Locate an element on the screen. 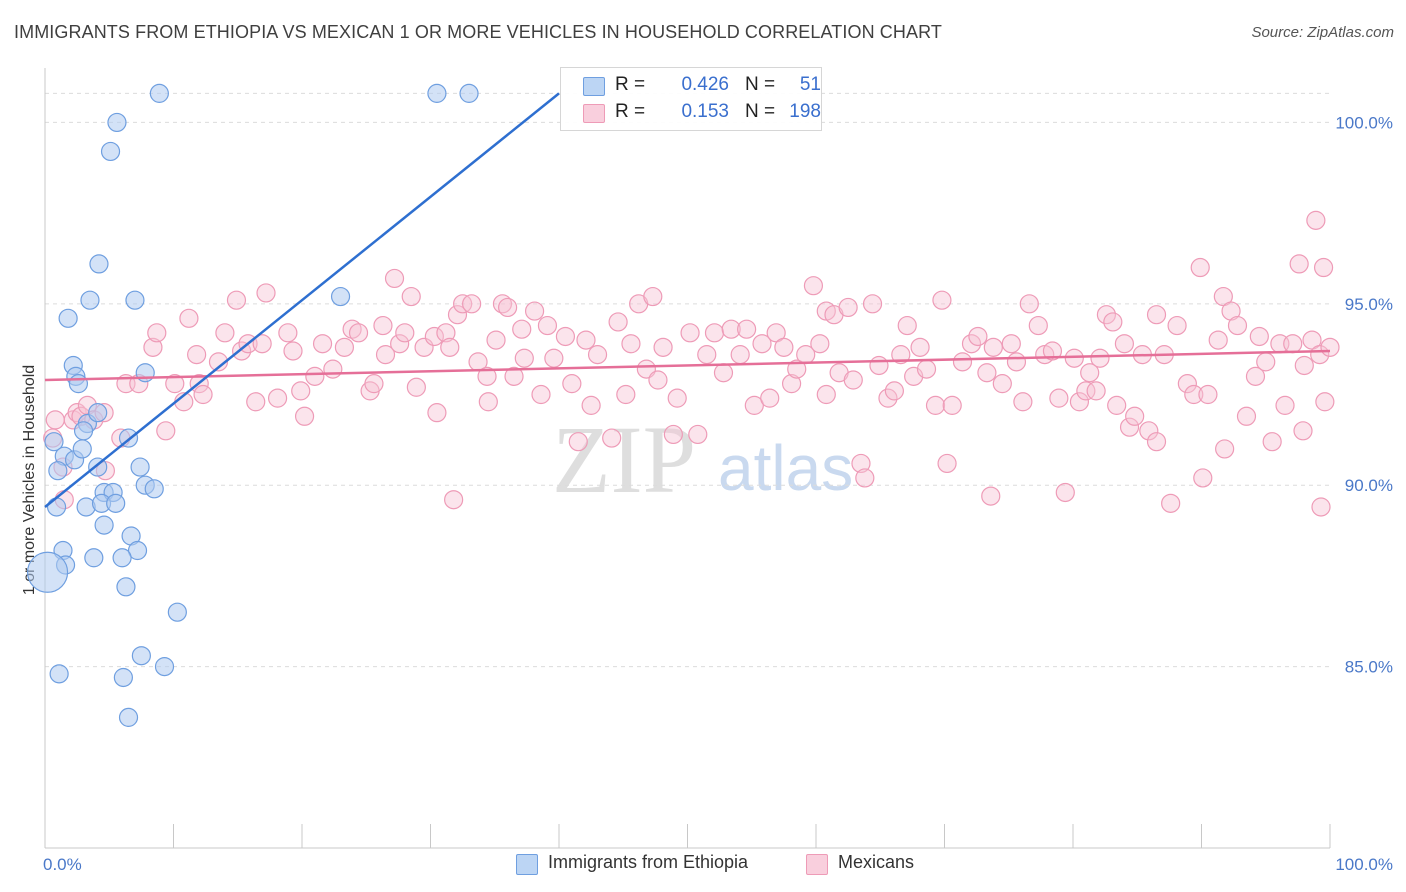 The width and height of the screenshot is (1406, 892). bottom-legend-label-mexicans: Mexicans is located at coordinates (876, 862).